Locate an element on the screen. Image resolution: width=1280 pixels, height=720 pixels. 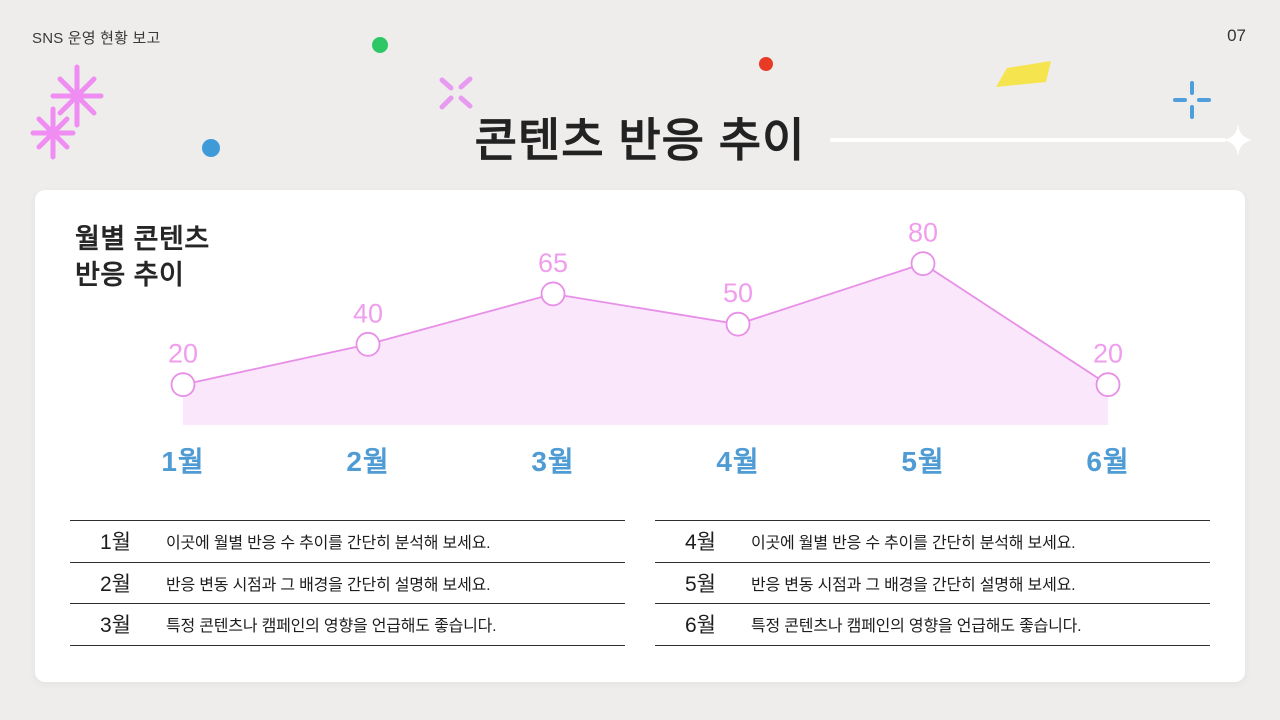
x-axis-label: 5월 is located at coordinates (923, 461).